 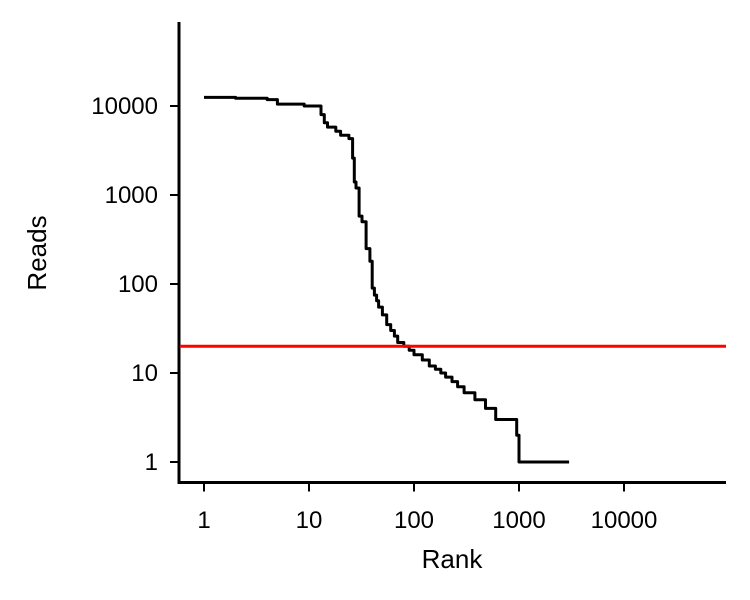 I want to click on y-tick-label: 1000, so click(x=131, y=195).